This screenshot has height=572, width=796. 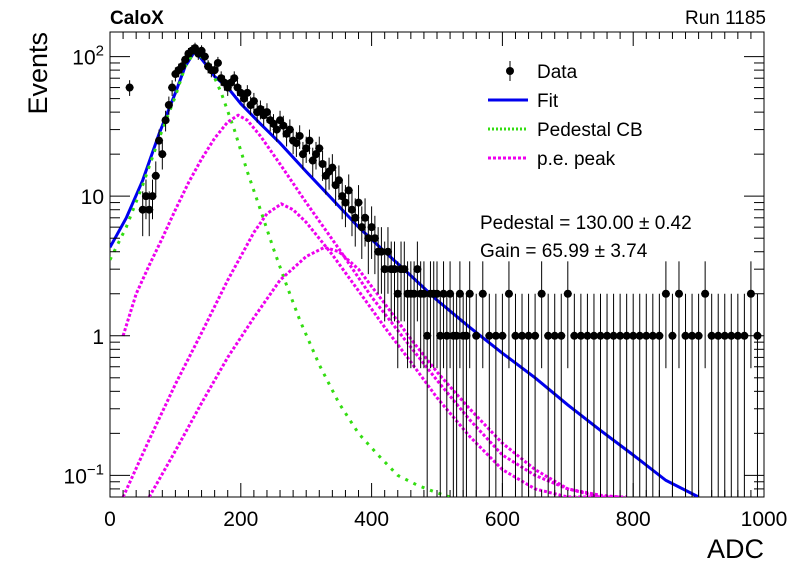 What do you see at coordinates (98, 337) in the screenshot?
I see `y-tick-label: 1` at bounding box center [98, 337].